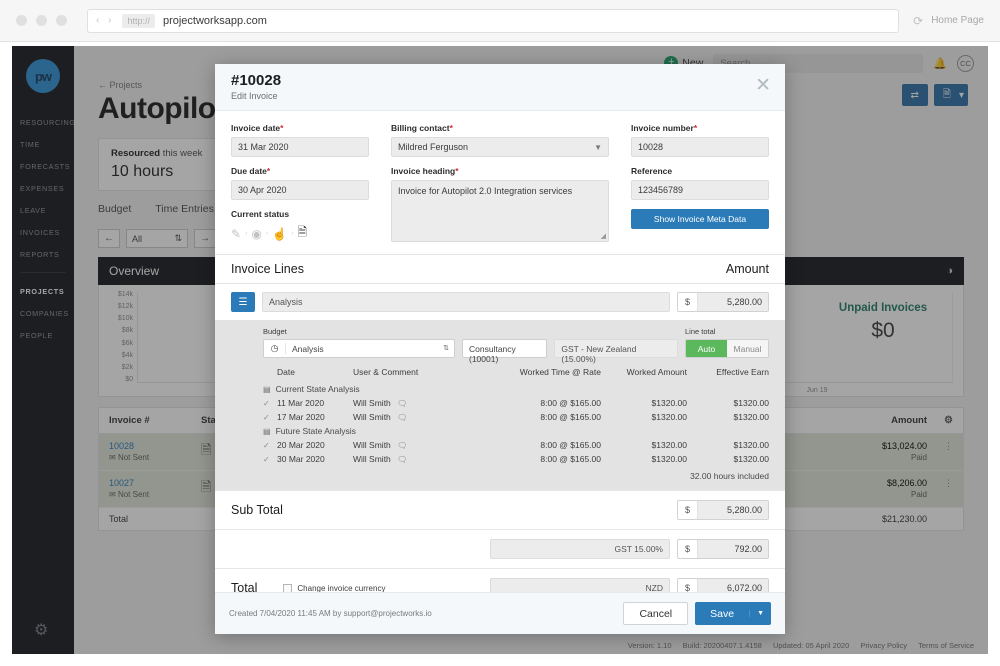  What do you see at coordinates (918, 20) in the screenshot?
I see `reload-icon: ⟳` at bounding box center [918, 20].